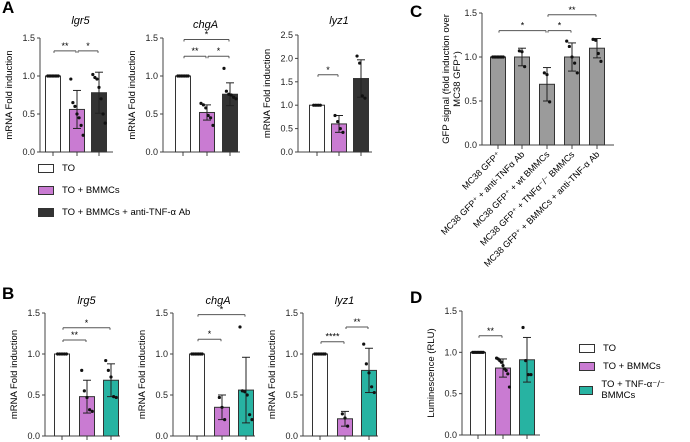 The image size is (690, 442). What do you see at coordinates (205, 25) in the screenshot?
I see `chart-title: chgA` at bounding box center [205, 25].